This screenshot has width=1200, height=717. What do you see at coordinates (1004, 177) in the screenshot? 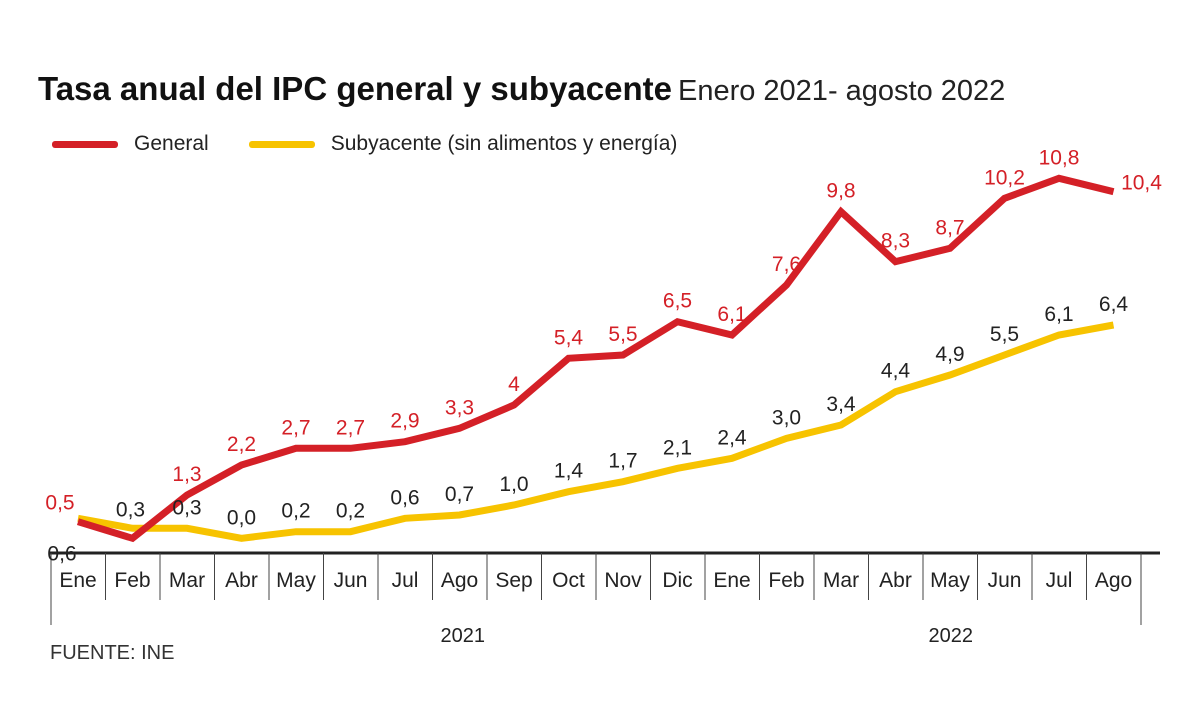
I see `data-label-general: 10,2` at bounding box center [1004, 177].